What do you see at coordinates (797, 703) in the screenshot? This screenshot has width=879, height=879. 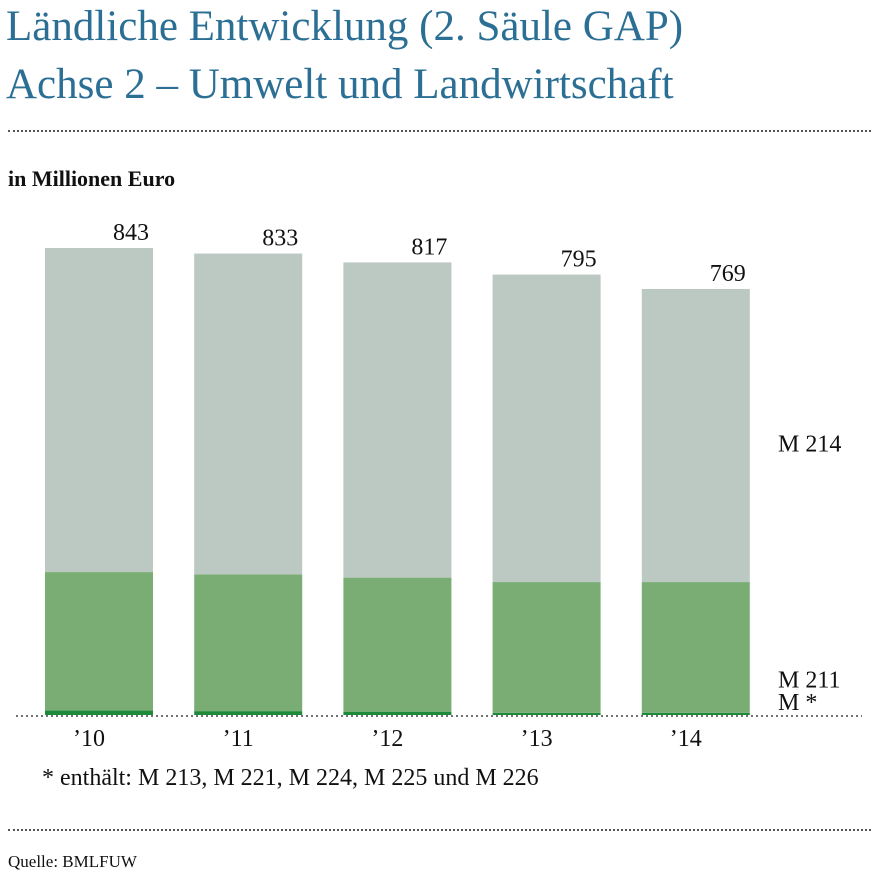 I see `series-label-m: M *` at bounding box center [797, 703].